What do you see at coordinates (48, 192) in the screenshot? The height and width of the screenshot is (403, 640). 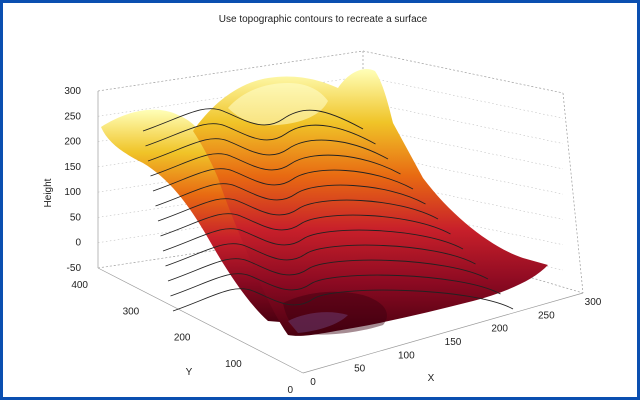 I see `z-axis-label: Height` at bounding box center [48, 192].